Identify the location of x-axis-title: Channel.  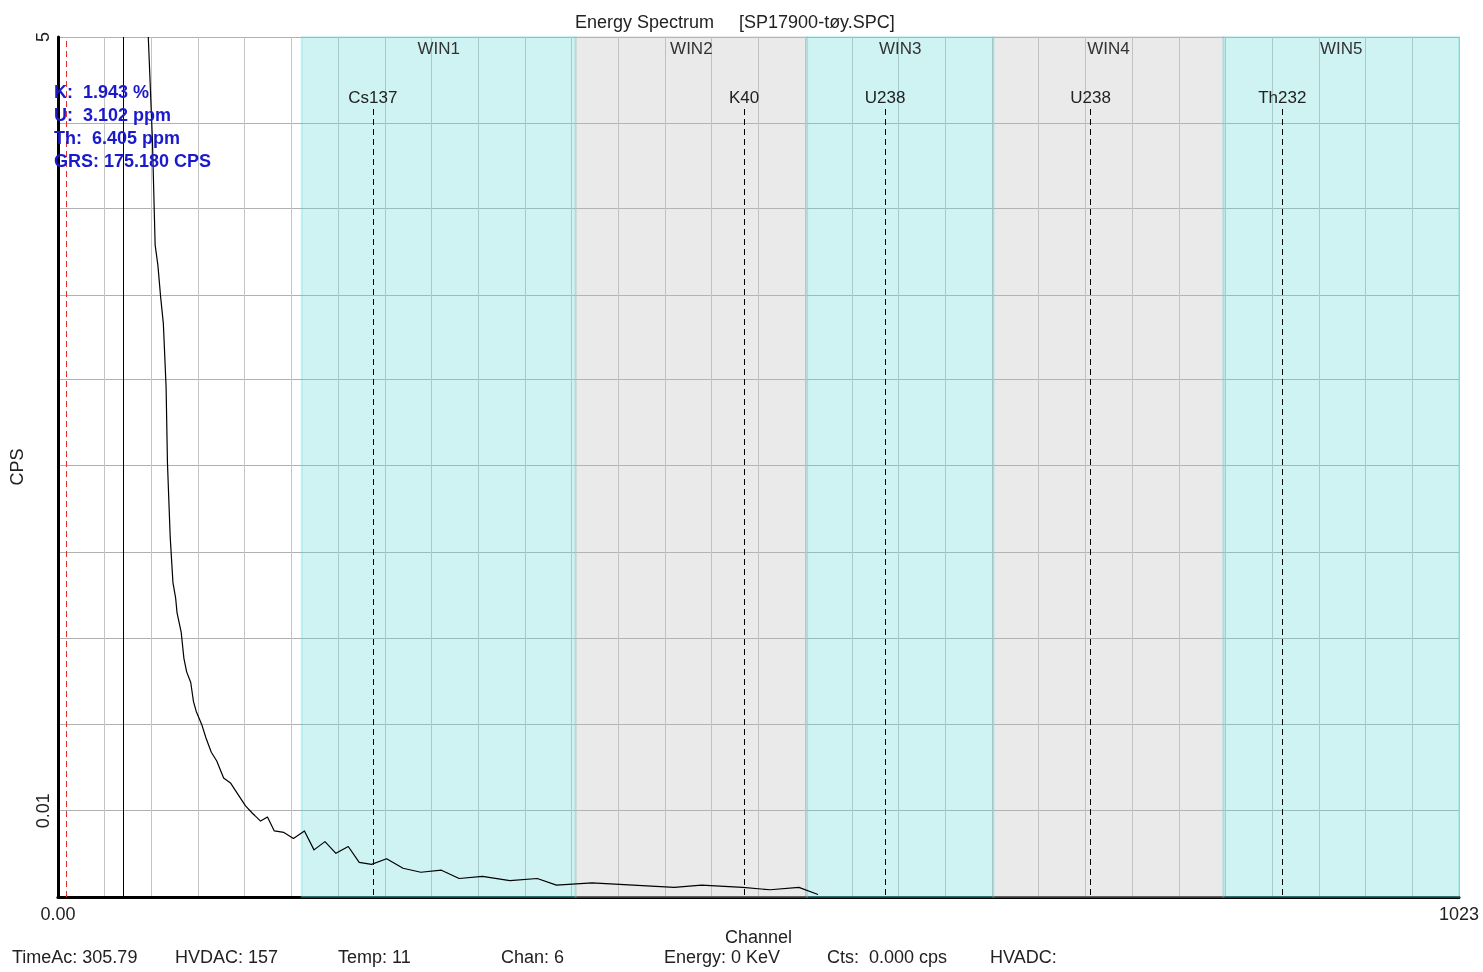
(758, 936).